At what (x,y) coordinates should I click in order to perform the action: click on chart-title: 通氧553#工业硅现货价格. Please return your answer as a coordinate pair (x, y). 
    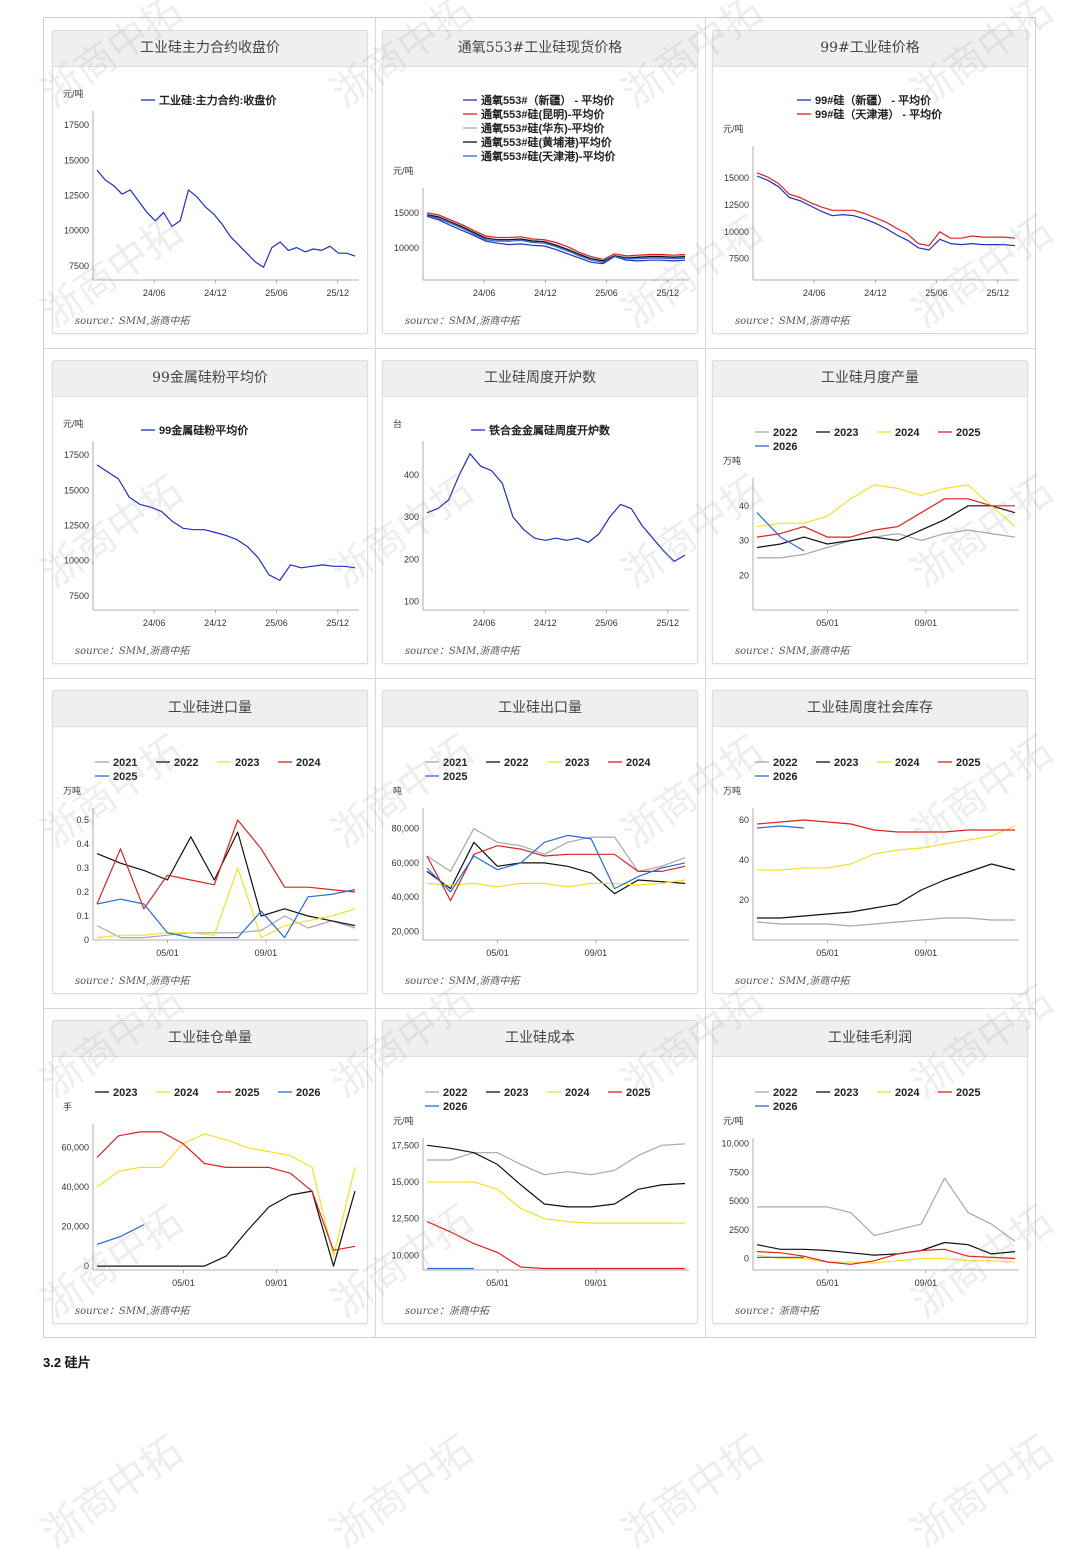
    Looking at the image, I should click on (540, 49).